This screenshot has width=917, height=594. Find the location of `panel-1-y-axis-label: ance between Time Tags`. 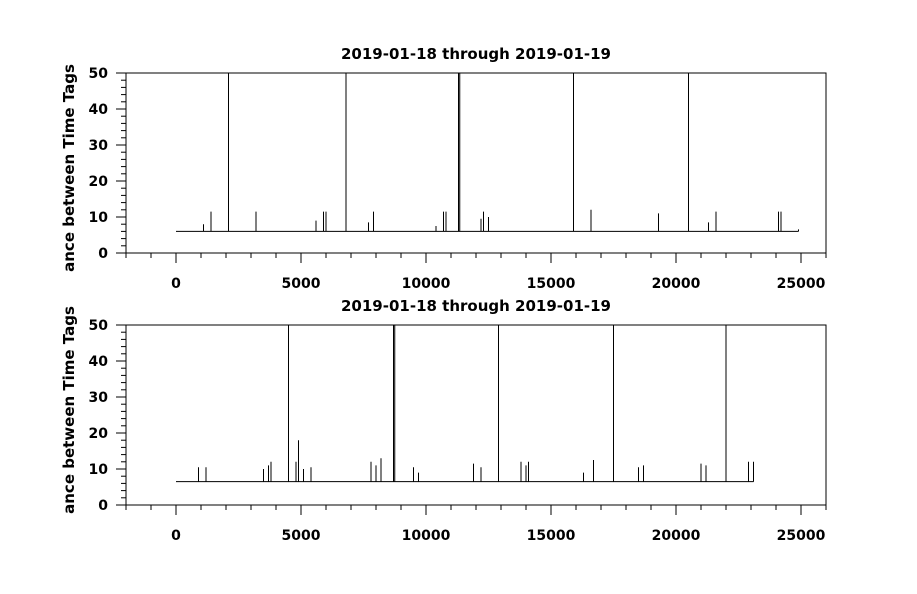

panel-1-y-axis-label: ance between Time Tags is located at coordinates (69, 168).